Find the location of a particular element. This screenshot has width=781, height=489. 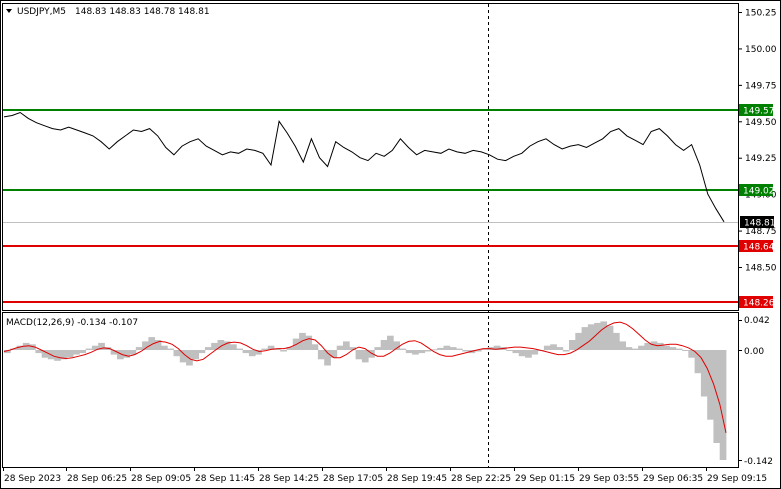

chevron-down-icon is located at coordinates (9, 11).